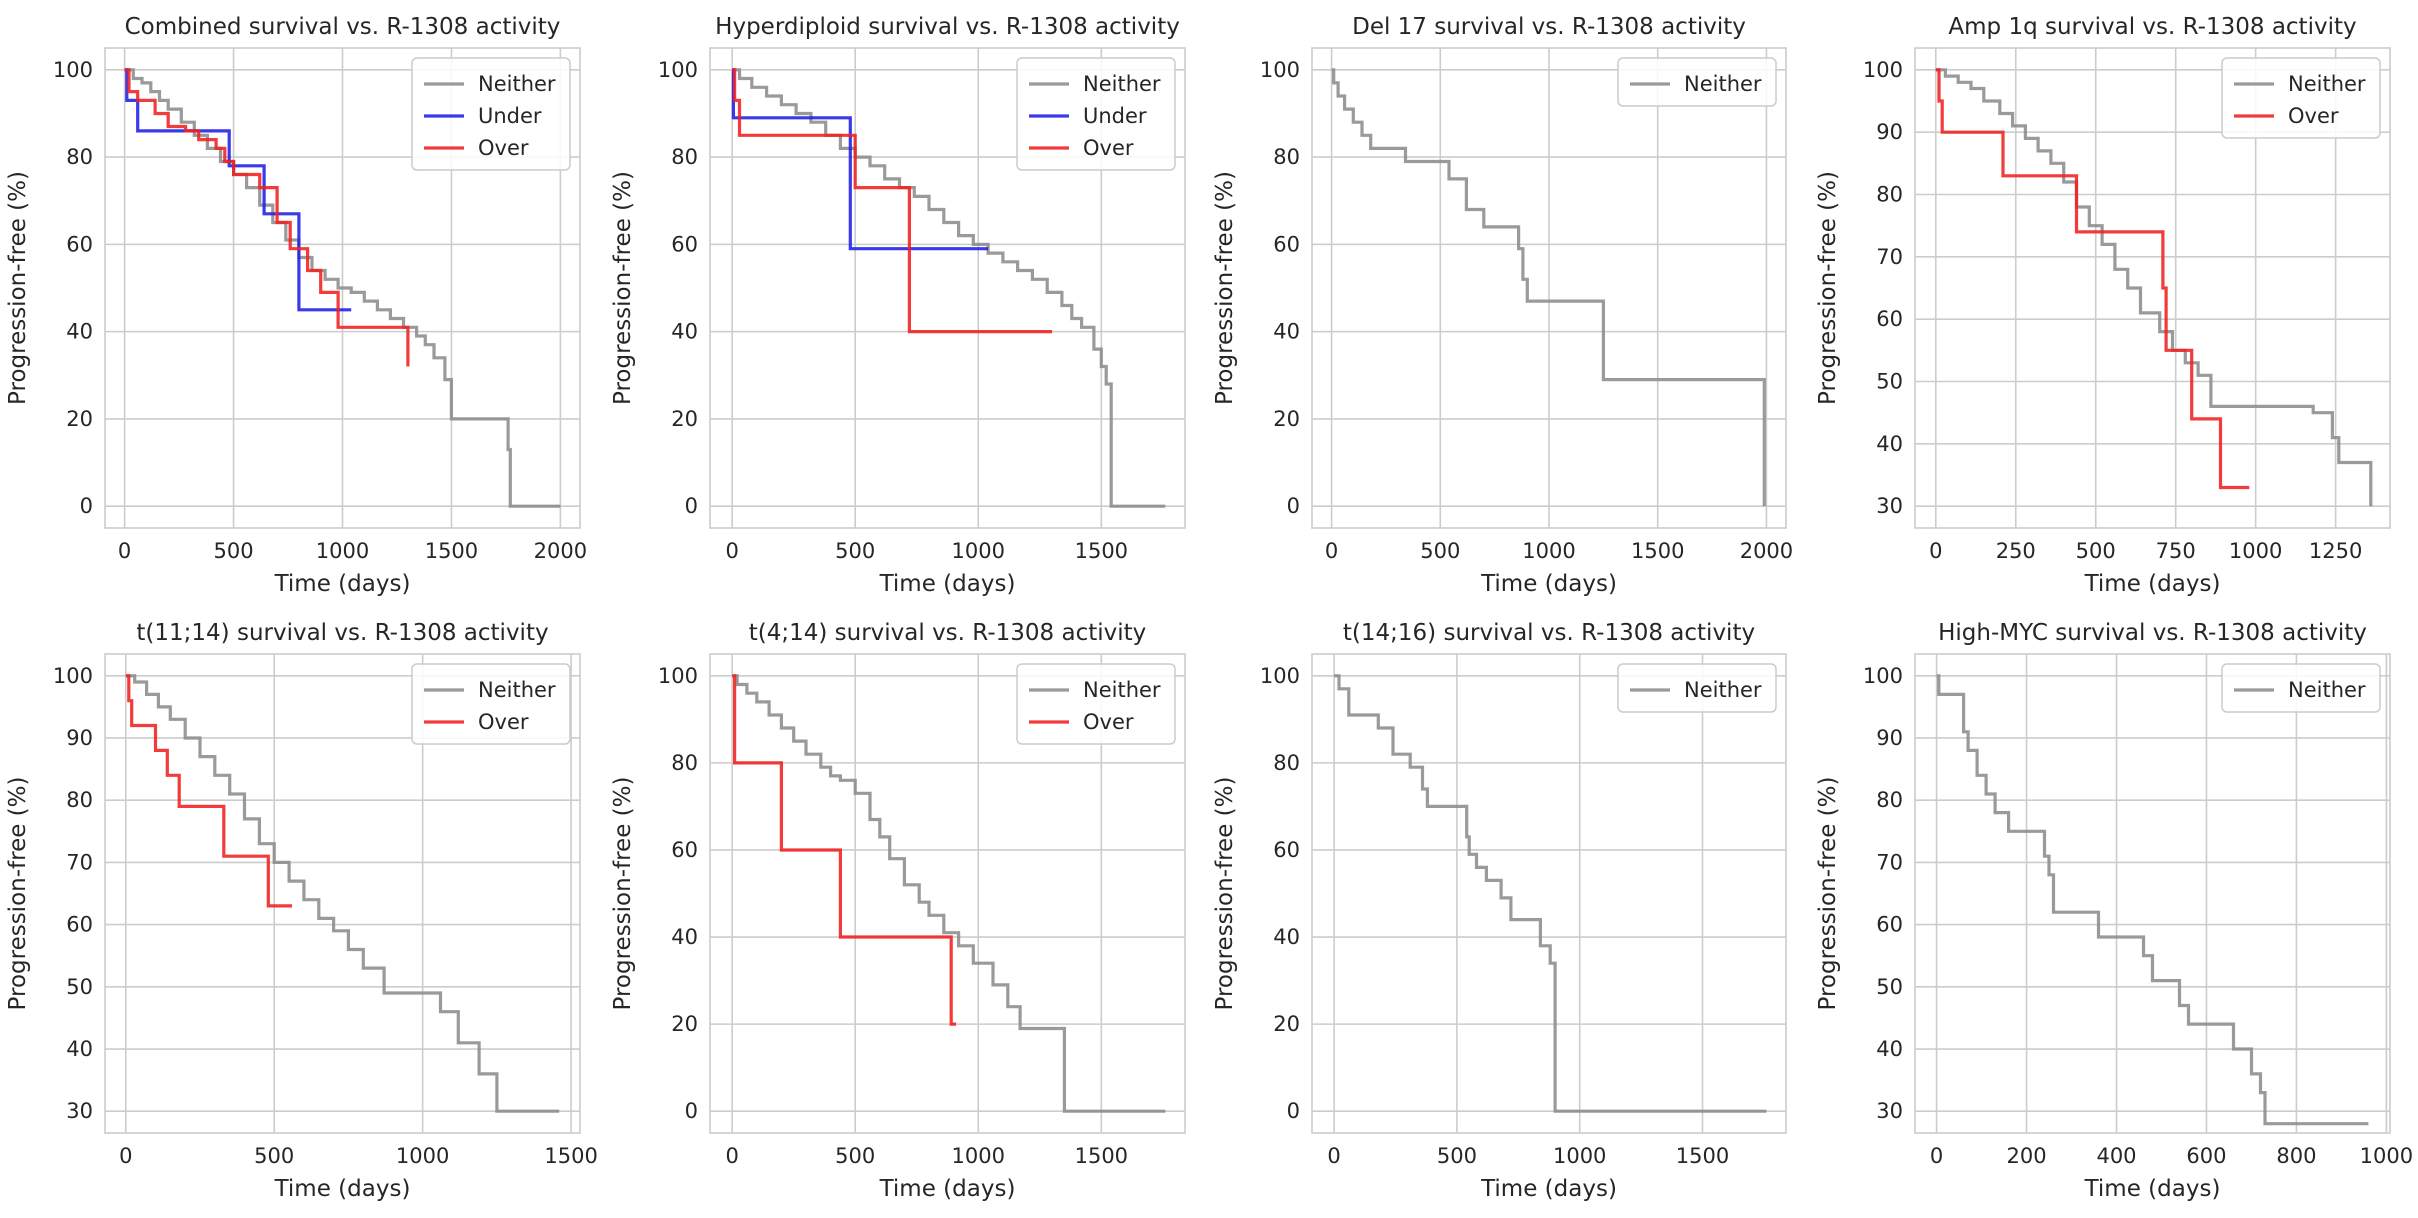 This screenshot has width=2418, height=1218. I want to click on legend: Neither, so click(2301, 688).